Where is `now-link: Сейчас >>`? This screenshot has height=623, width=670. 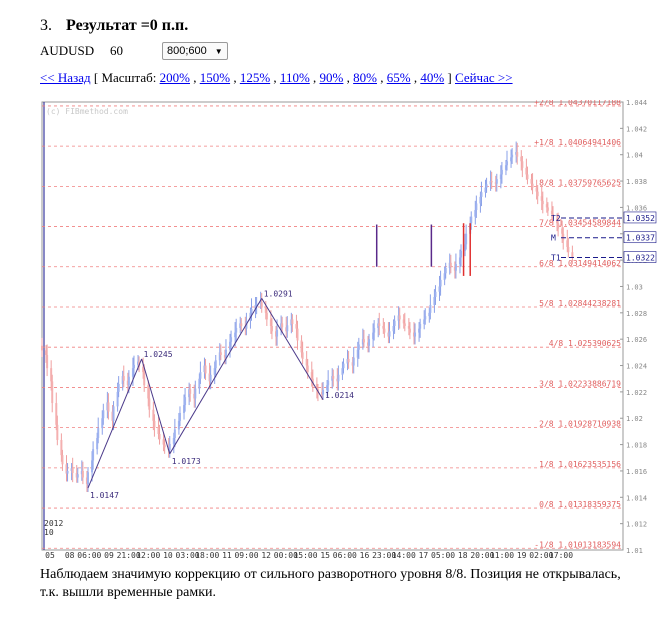
now-link: Сейчас >> is located at coordinates (484, 77).